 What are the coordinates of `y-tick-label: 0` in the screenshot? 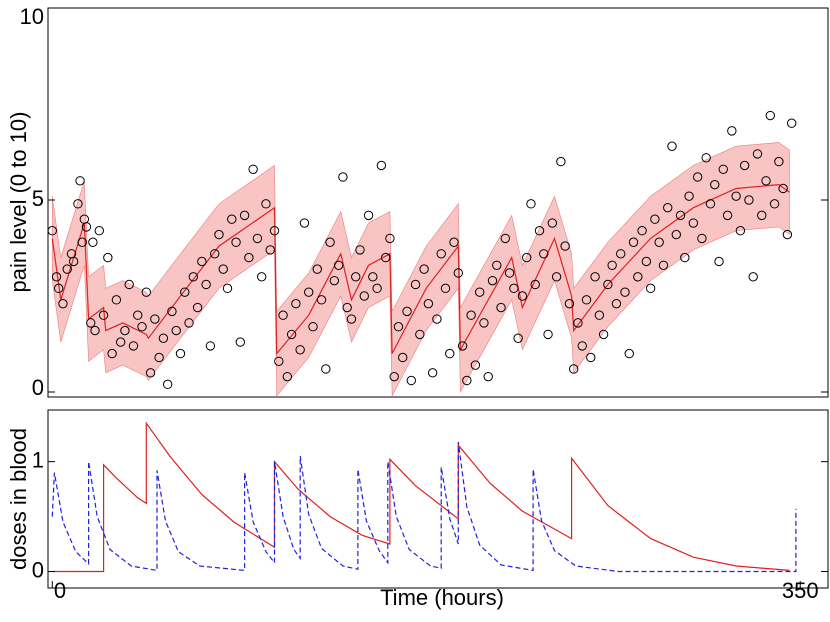 It's located at (38, 387).